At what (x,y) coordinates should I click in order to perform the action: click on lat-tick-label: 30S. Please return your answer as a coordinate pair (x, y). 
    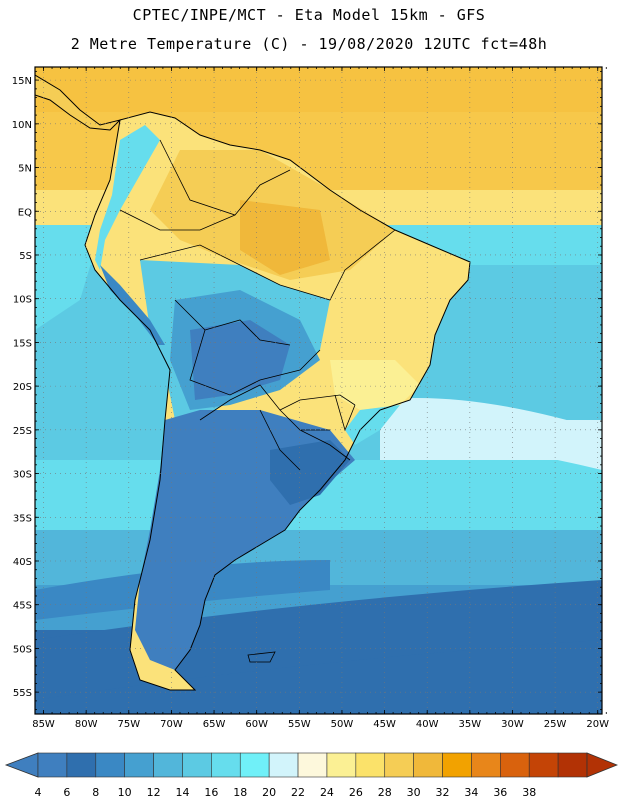
    Looking at the image, I should click on (22, 475).